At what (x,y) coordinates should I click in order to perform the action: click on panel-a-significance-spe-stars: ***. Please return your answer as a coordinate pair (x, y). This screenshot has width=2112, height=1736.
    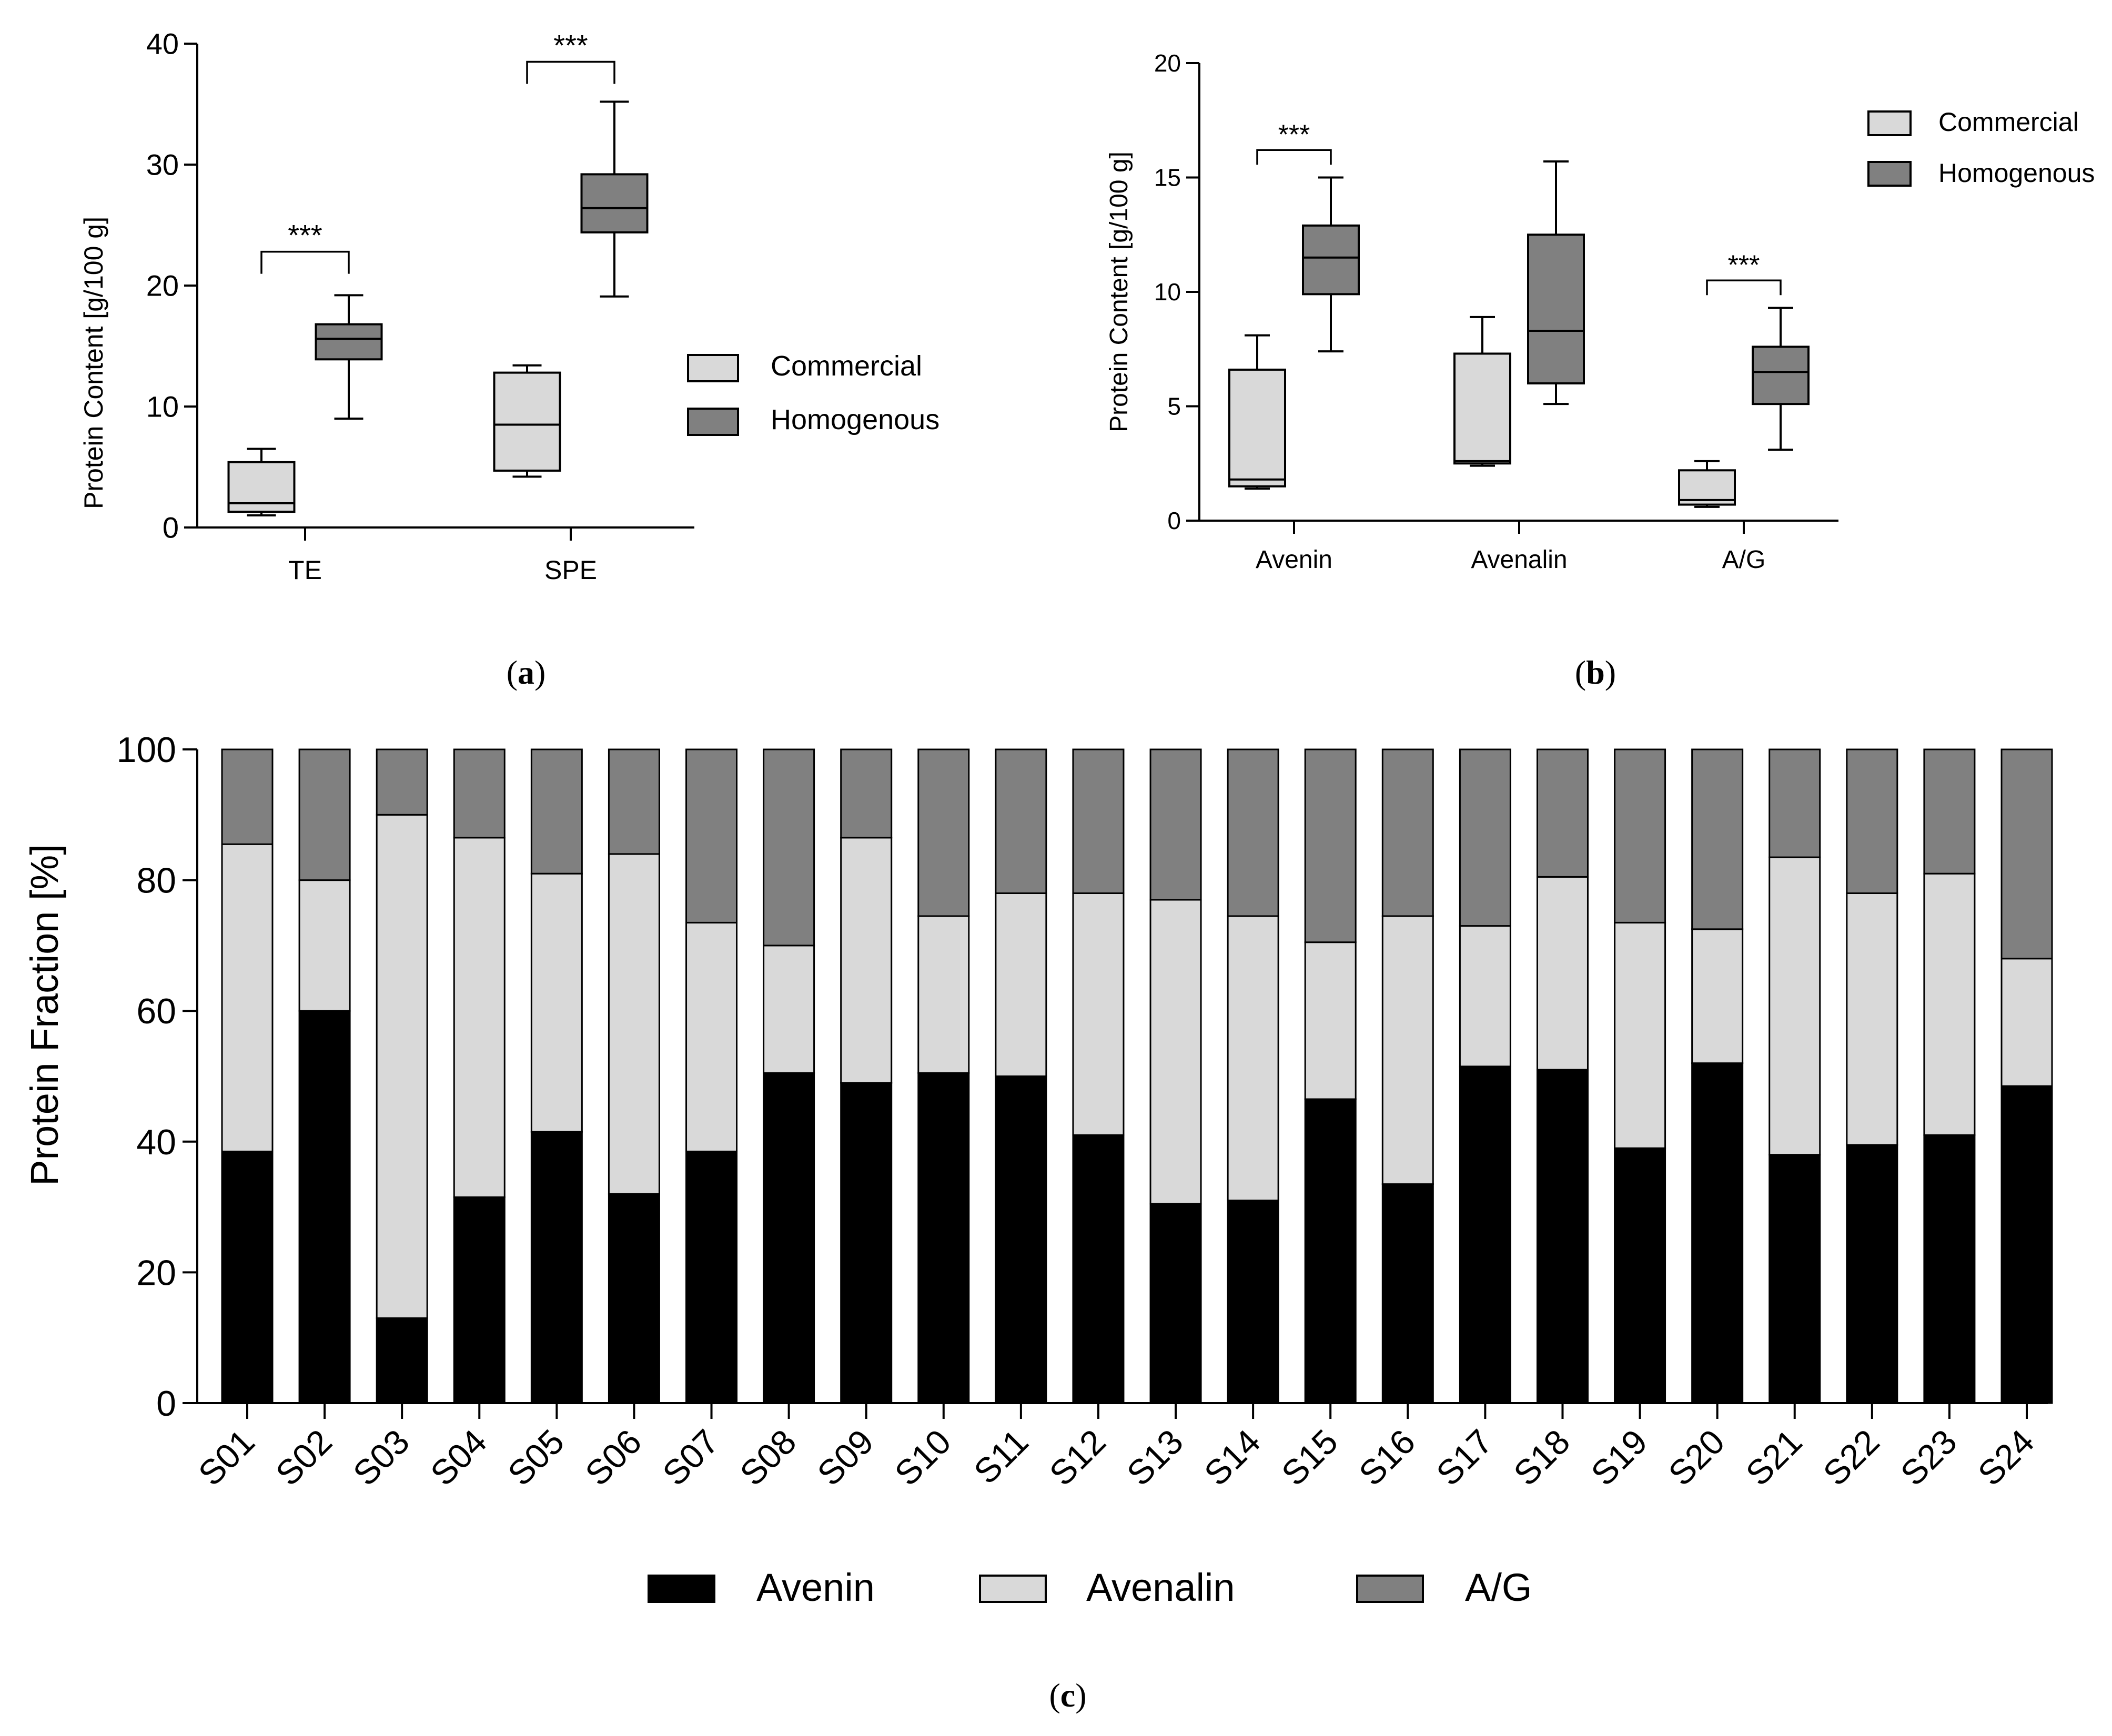
    Looking at the image, I should click on (570, 45).